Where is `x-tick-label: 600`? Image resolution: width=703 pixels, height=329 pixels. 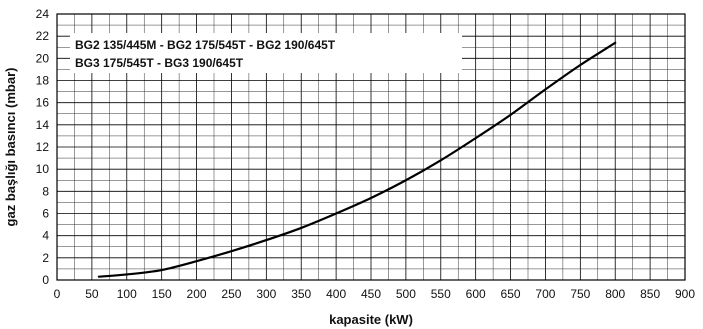 x-tick-label: 600 is located at coordinates (476, 294).